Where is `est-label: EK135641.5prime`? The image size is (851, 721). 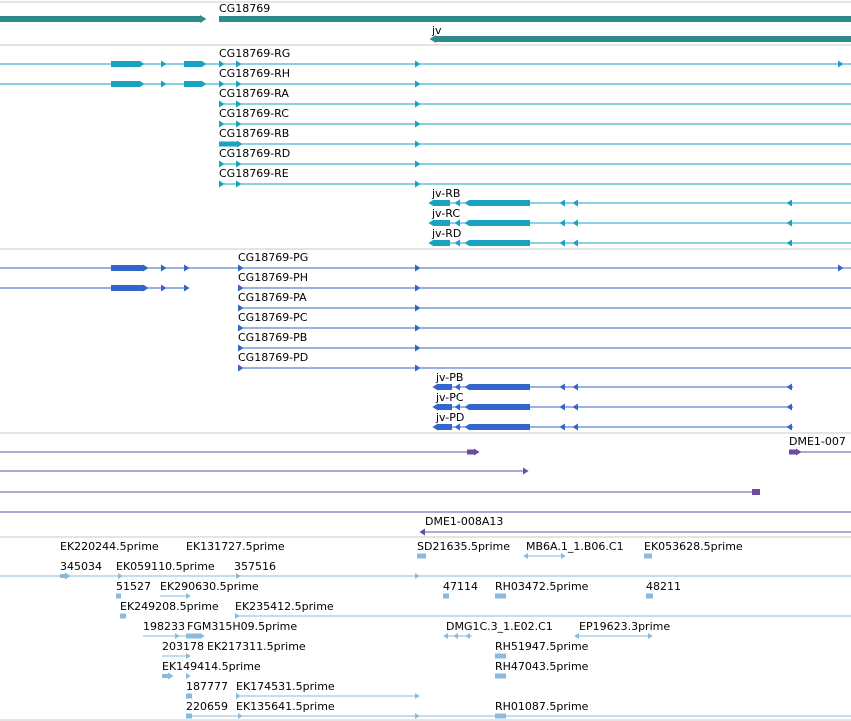
est-label: EK135641.5prime is located at coordinates (285, 706).